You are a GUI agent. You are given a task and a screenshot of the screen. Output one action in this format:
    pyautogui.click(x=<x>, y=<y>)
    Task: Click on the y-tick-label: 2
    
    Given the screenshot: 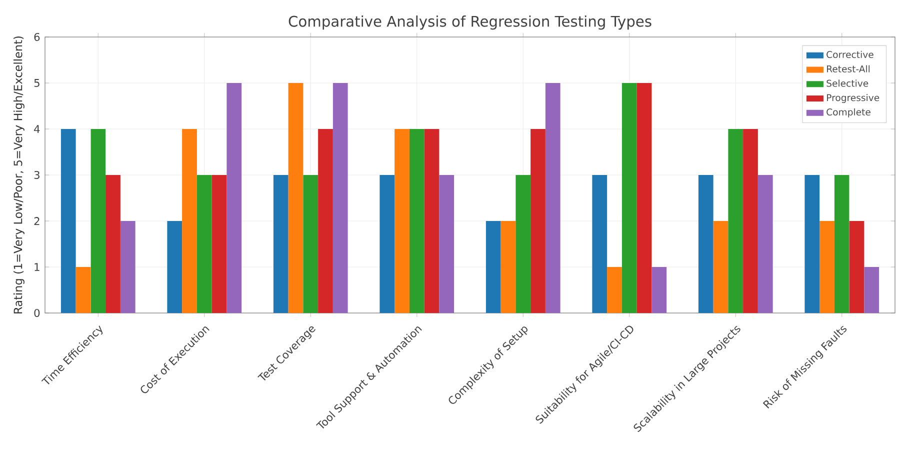 What is the action you would take?
    pyautogui.click(x=37, y=221)
    